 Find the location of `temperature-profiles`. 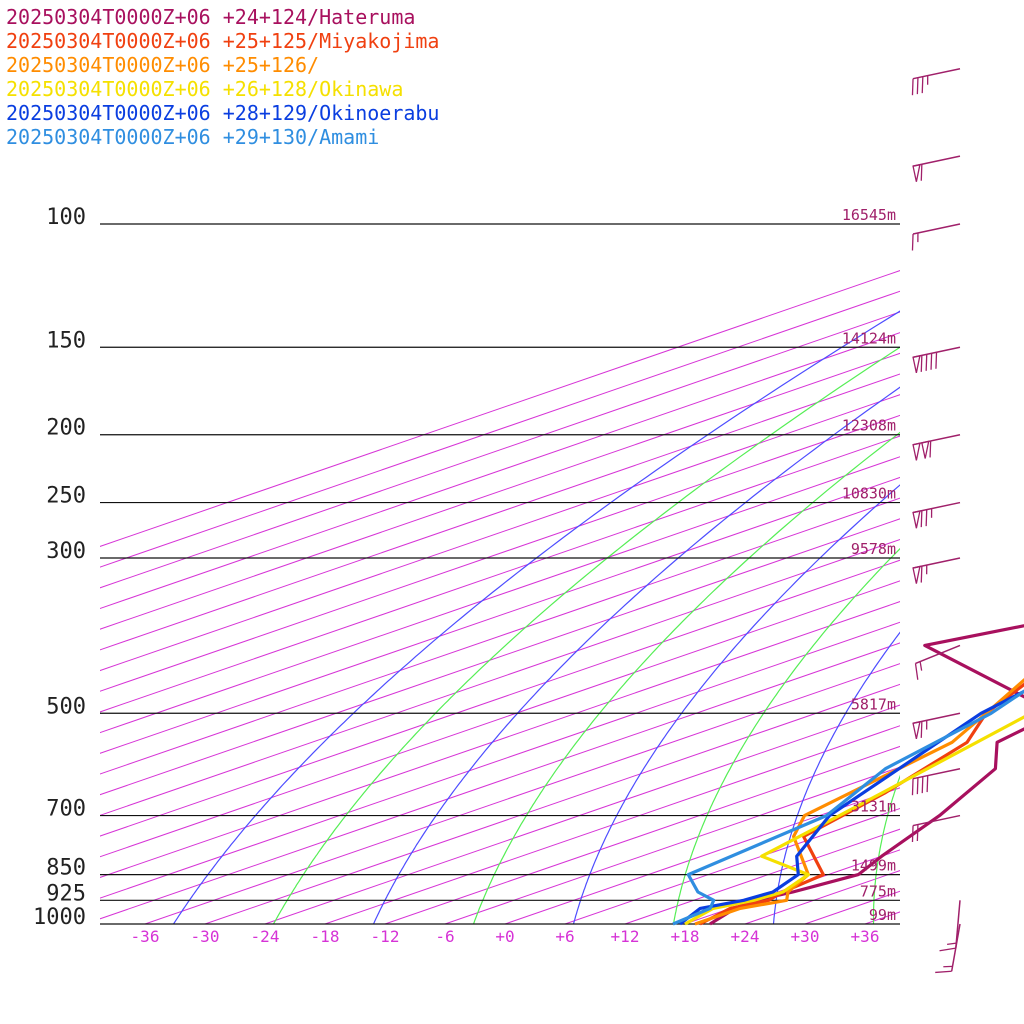

temperature-profiles is located at coordinates (848, 775).